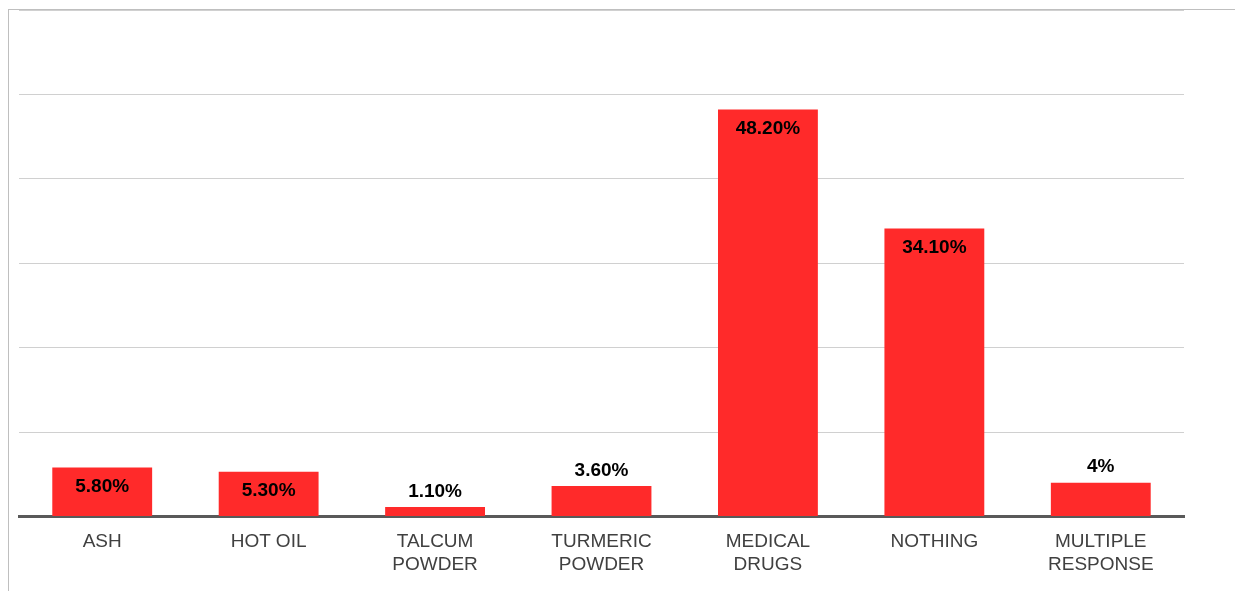  What do you see at coordinates (601, 469) in the screenshot?
I see `data-label: 3.60%` at bounding box center [601, 469].